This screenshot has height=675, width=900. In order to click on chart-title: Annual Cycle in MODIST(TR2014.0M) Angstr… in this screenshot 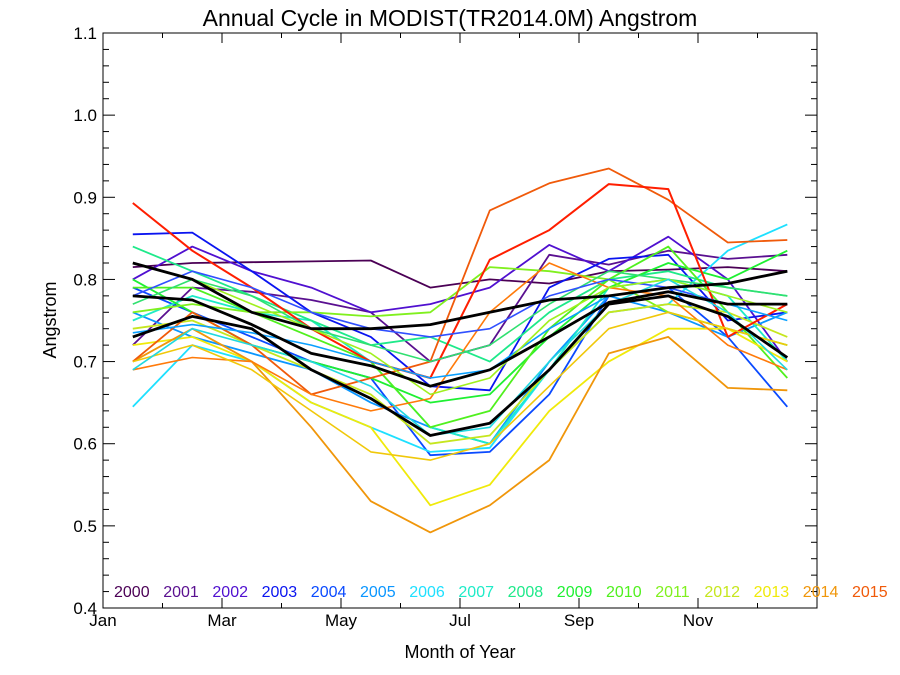, I will do `click(450, 18)`.